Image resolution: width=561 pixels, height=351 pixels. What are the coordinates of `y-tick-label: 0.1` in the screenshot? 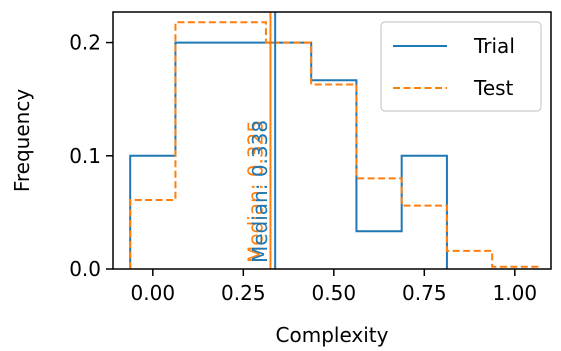 It's located at (85, 156).